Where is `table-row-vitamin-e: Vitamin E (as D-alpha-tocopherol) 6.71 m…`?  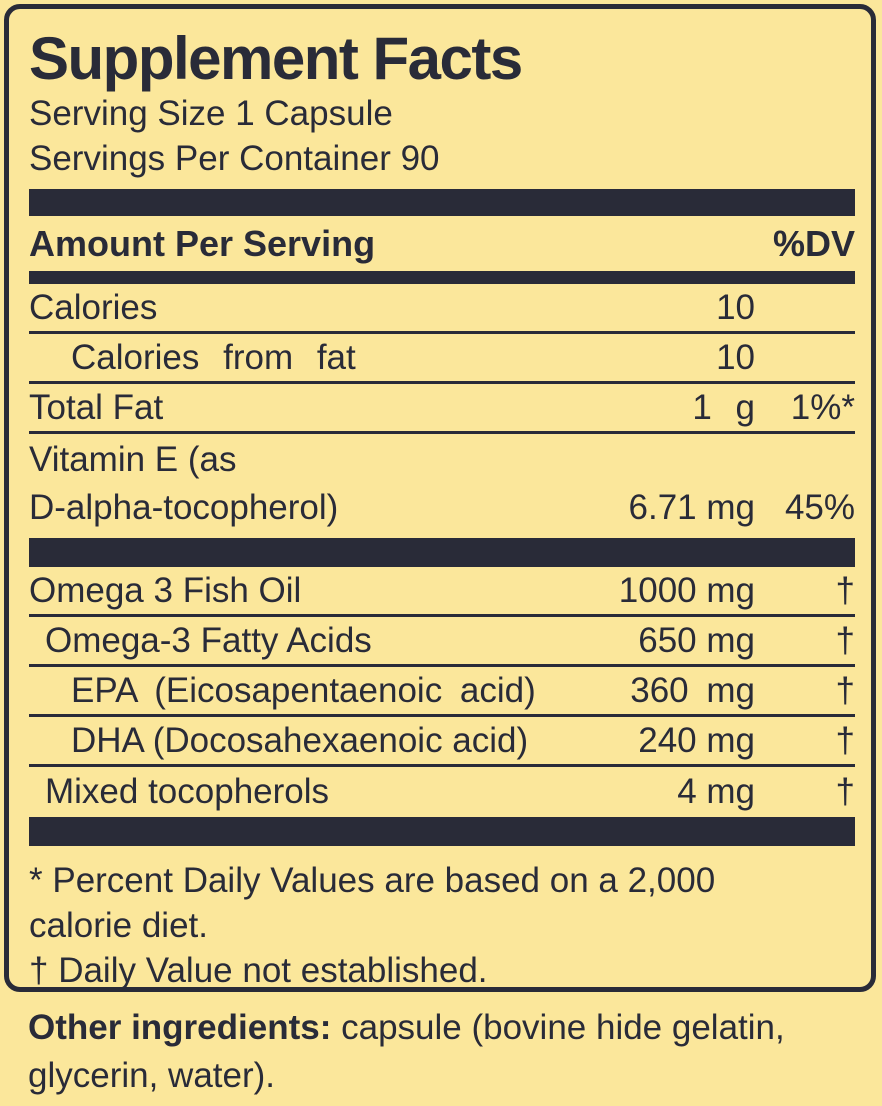 table-row-vitamin-e: Vitamin E (as D-alpha-tocopherol) 6.71 m… is located at coordinates (442, 486).